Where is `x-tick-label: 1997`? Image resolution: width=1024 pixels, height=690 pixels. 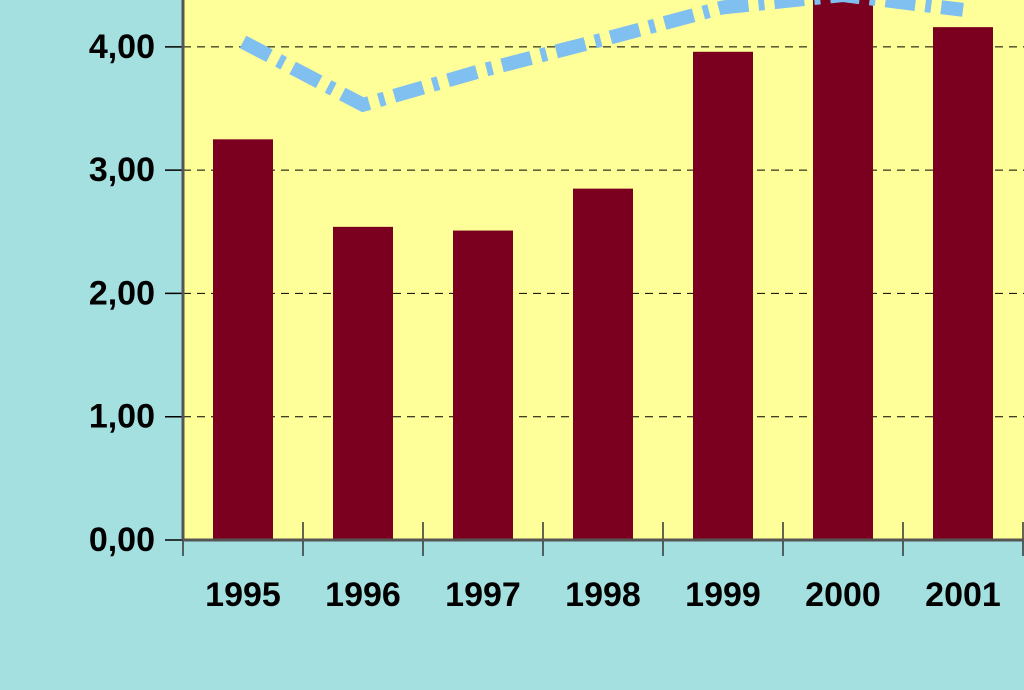 x-tick-label: 1997 is located at coordinates (483, 595).